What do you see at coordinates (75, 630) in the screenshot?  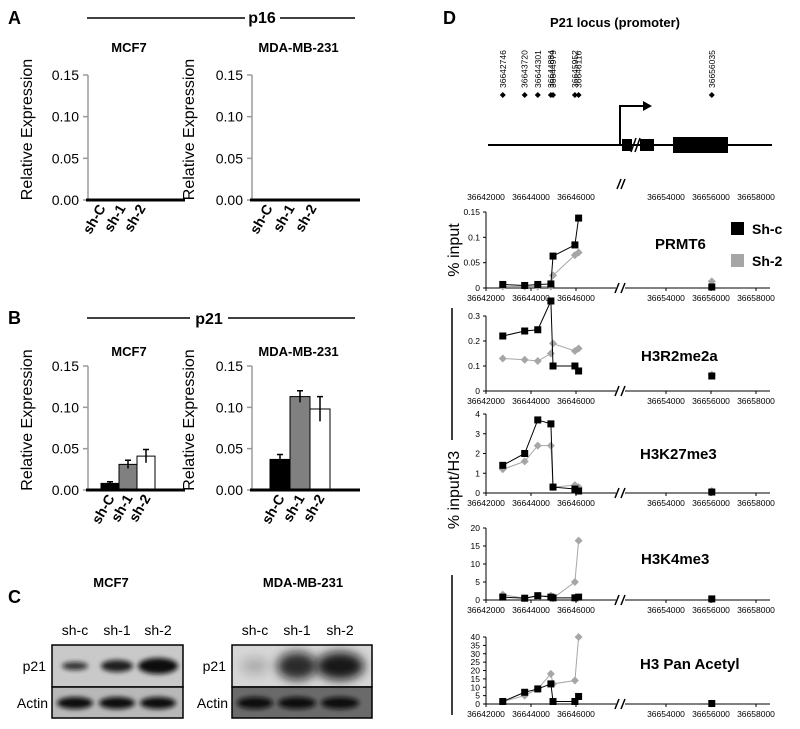 I see `lane-label: sh-c` at bounding box center [75, 630].